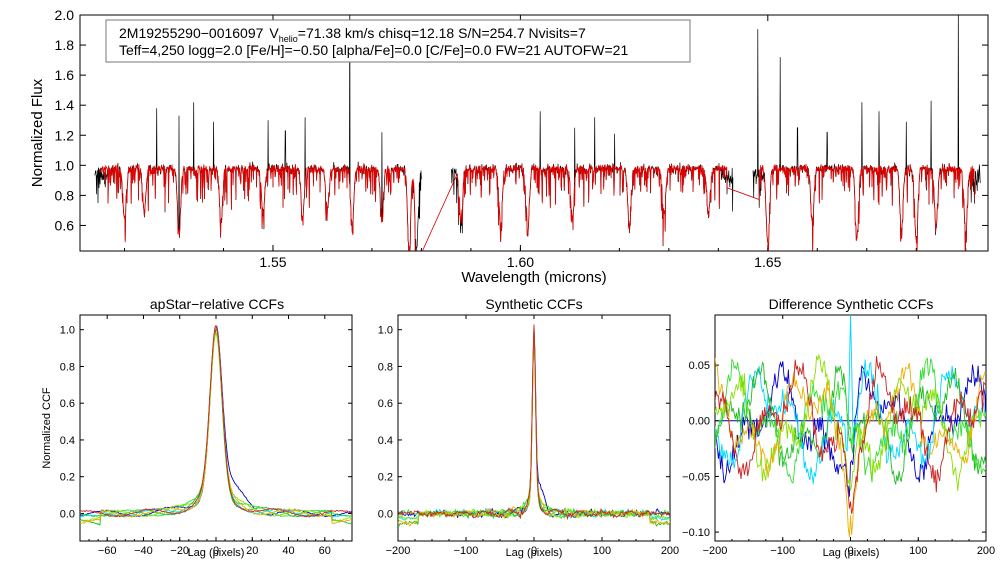 This screenshot has height=581, width=1008. What do you see at coordinates (37, 132) in the screenshot?
I see `spectrum-ylabel: Normalized Flux` at bounding box center [37, 132].